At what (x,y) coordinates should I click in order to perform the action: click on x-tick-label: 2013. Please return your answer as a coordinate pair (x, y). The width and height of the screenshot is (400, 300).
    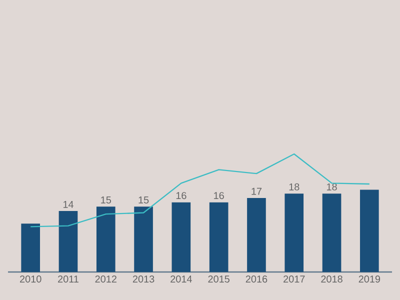
    Looking at the image, I should click on (143, 279).